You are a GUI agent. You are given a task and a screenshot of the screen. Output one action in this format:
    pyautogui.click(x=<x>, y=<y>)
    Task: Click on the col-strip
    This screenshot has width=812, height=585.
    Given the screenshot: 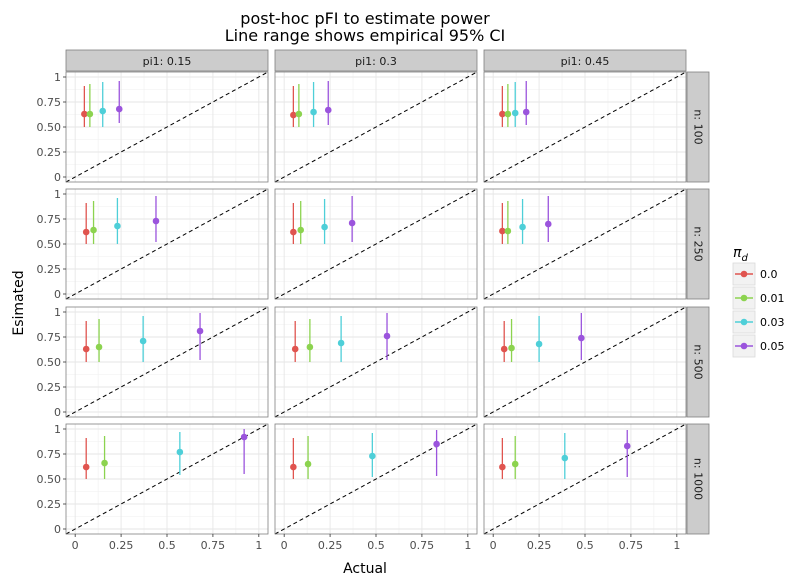 What is the action you would take?
    pyautogui.click(x=585, y=60)
    